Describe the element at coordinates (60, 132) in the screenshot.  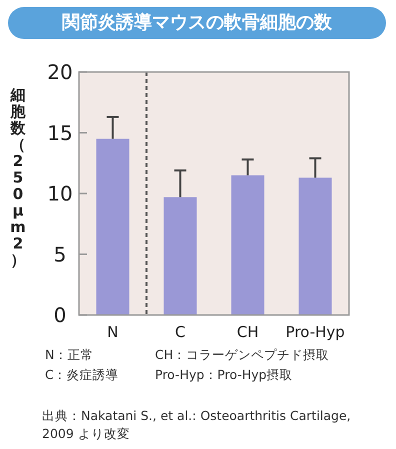
I see `y-tick-label: 15` at that location.